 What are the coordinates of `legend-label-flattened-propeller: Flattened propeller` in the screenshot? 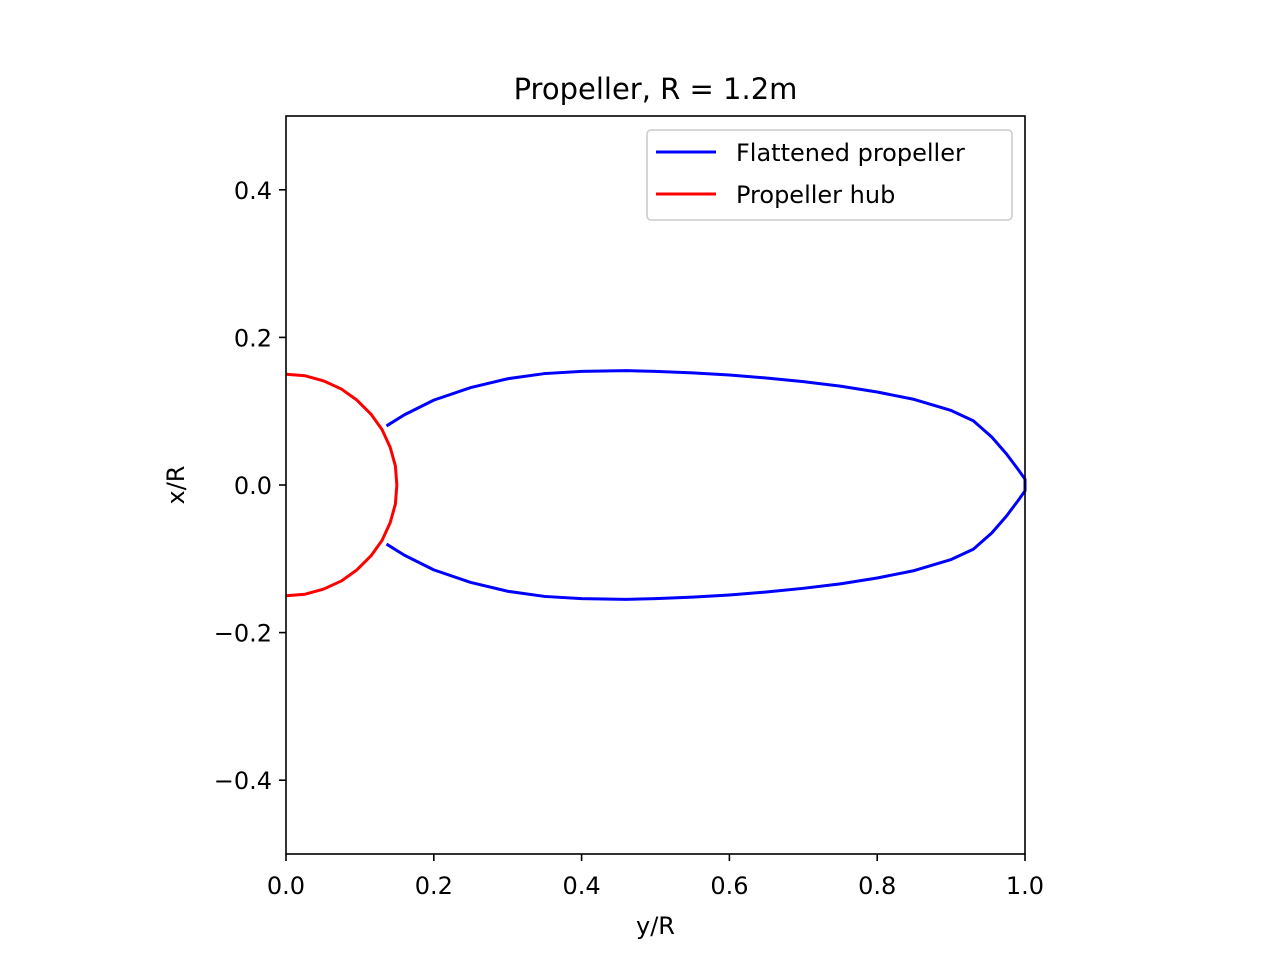 It's located at (850, 153).